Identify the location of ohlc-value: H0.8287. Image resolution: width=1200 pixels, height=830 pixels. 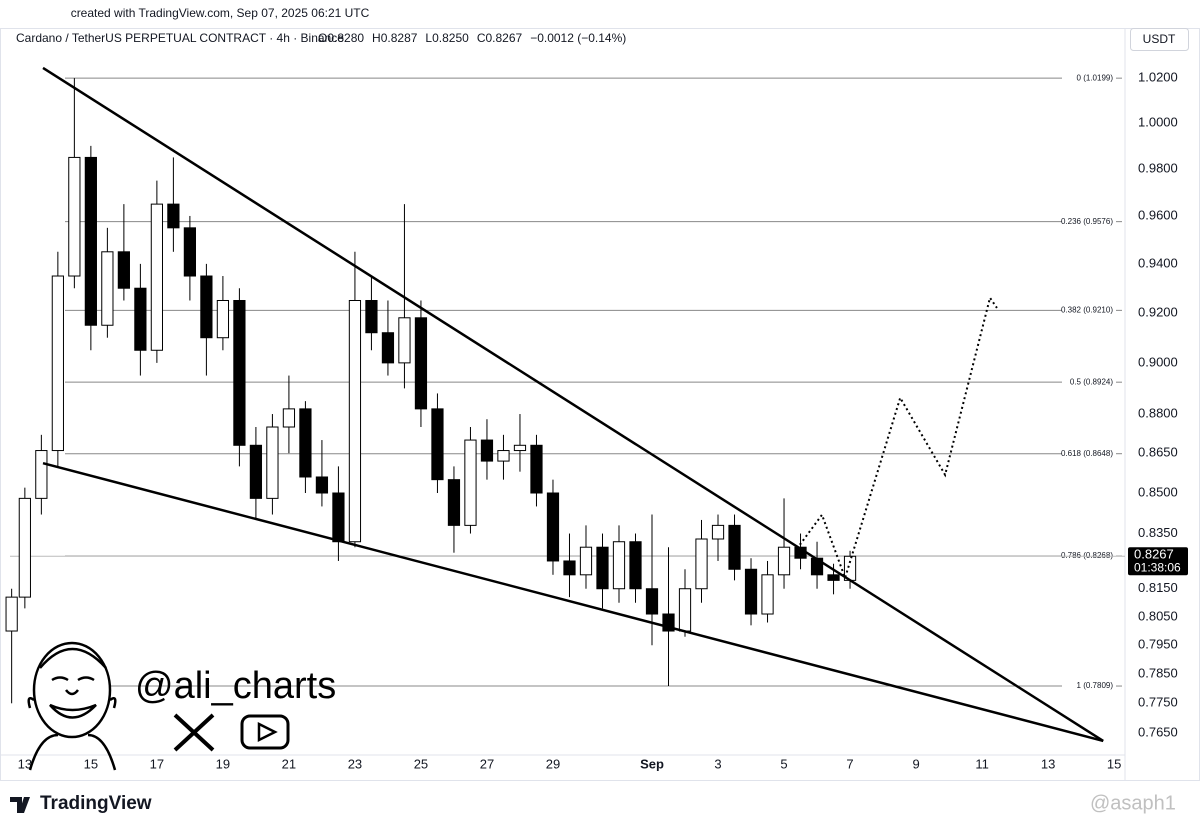
(395, 38).